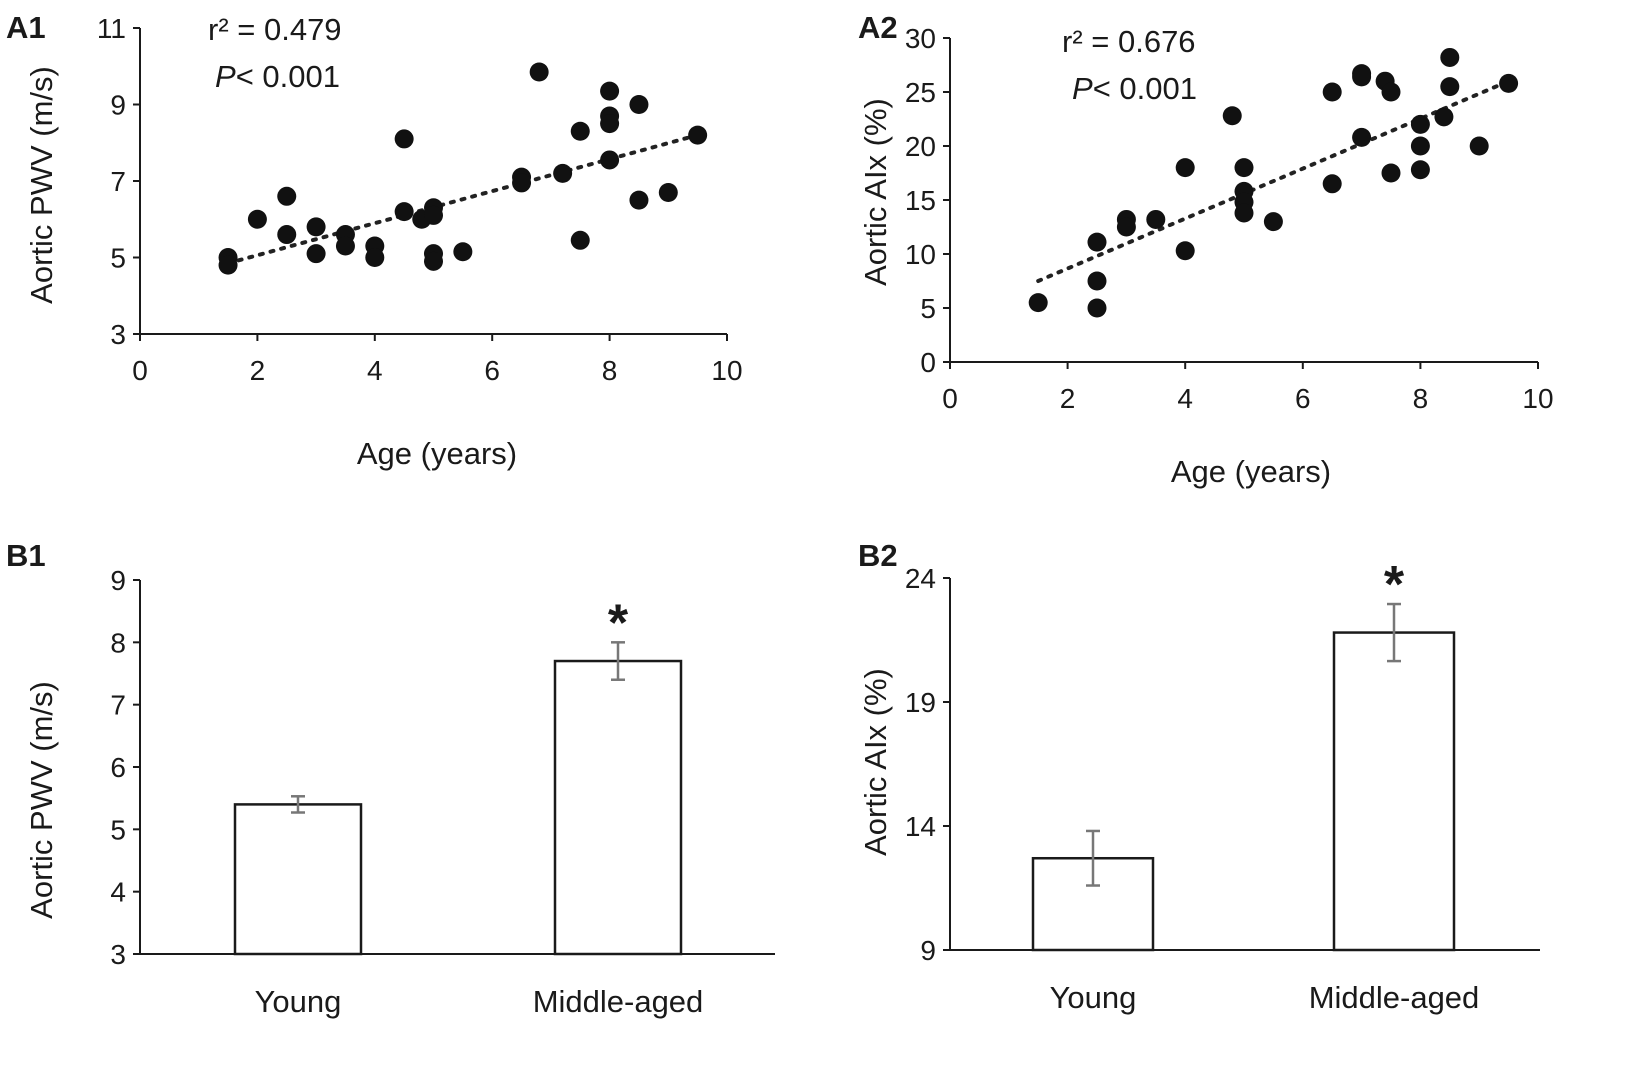  What do you see at coordinates (920, 578) in the screenshot?
I see `b2-y-tick-label: 24` at bounding box center [920, 578].